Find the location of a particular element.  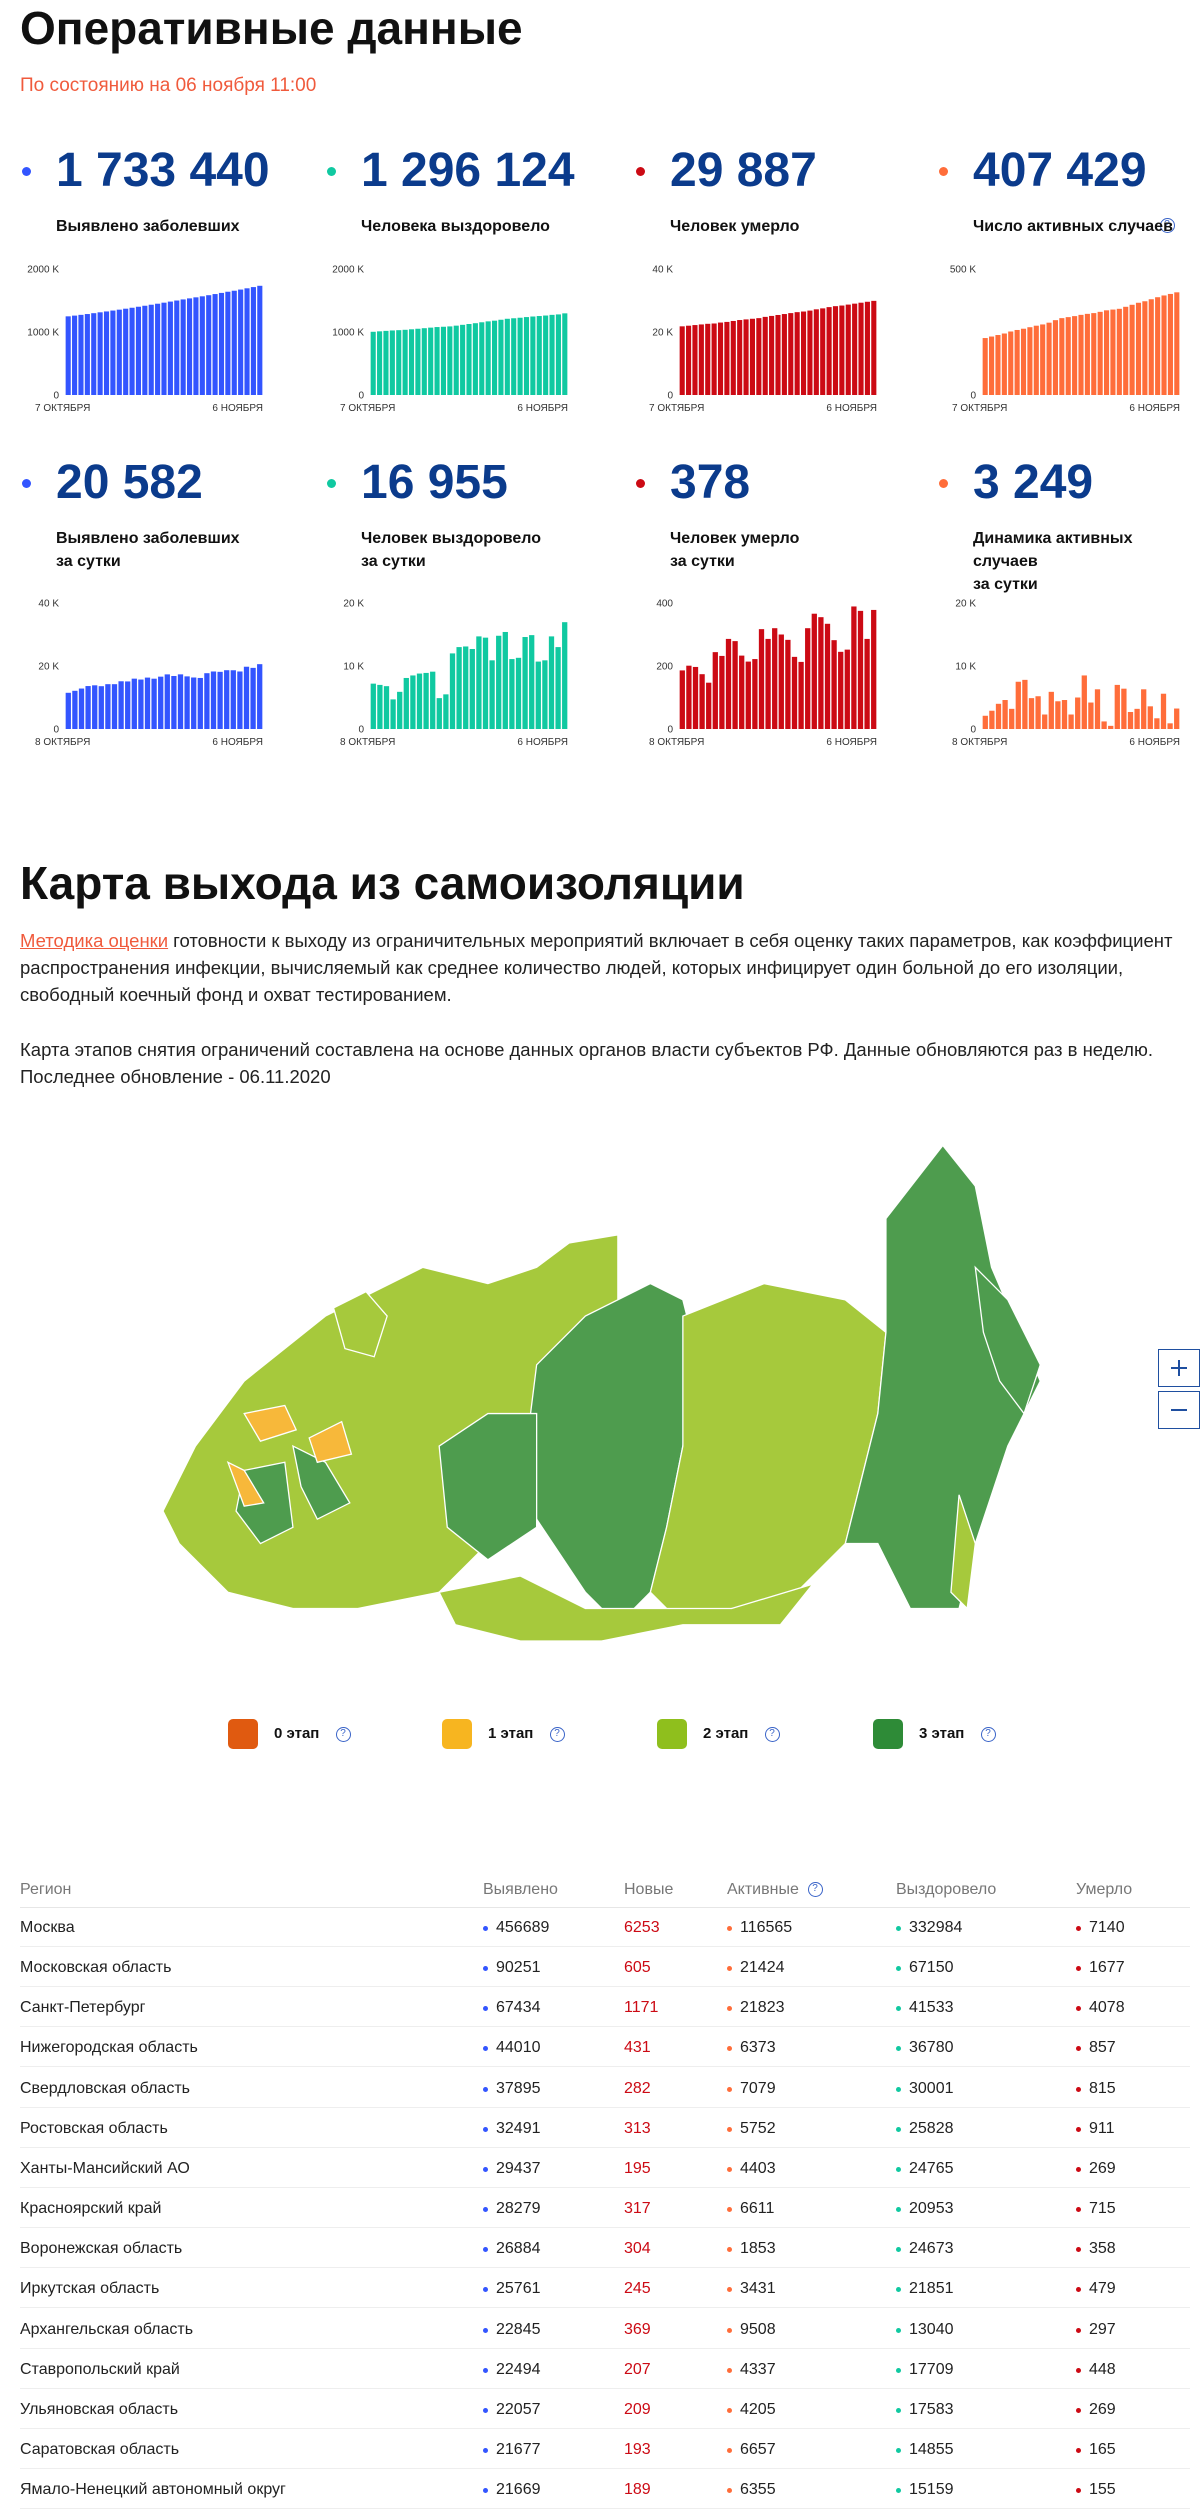

table-cell: Воронежская область is located at coordinates (101, 2249).